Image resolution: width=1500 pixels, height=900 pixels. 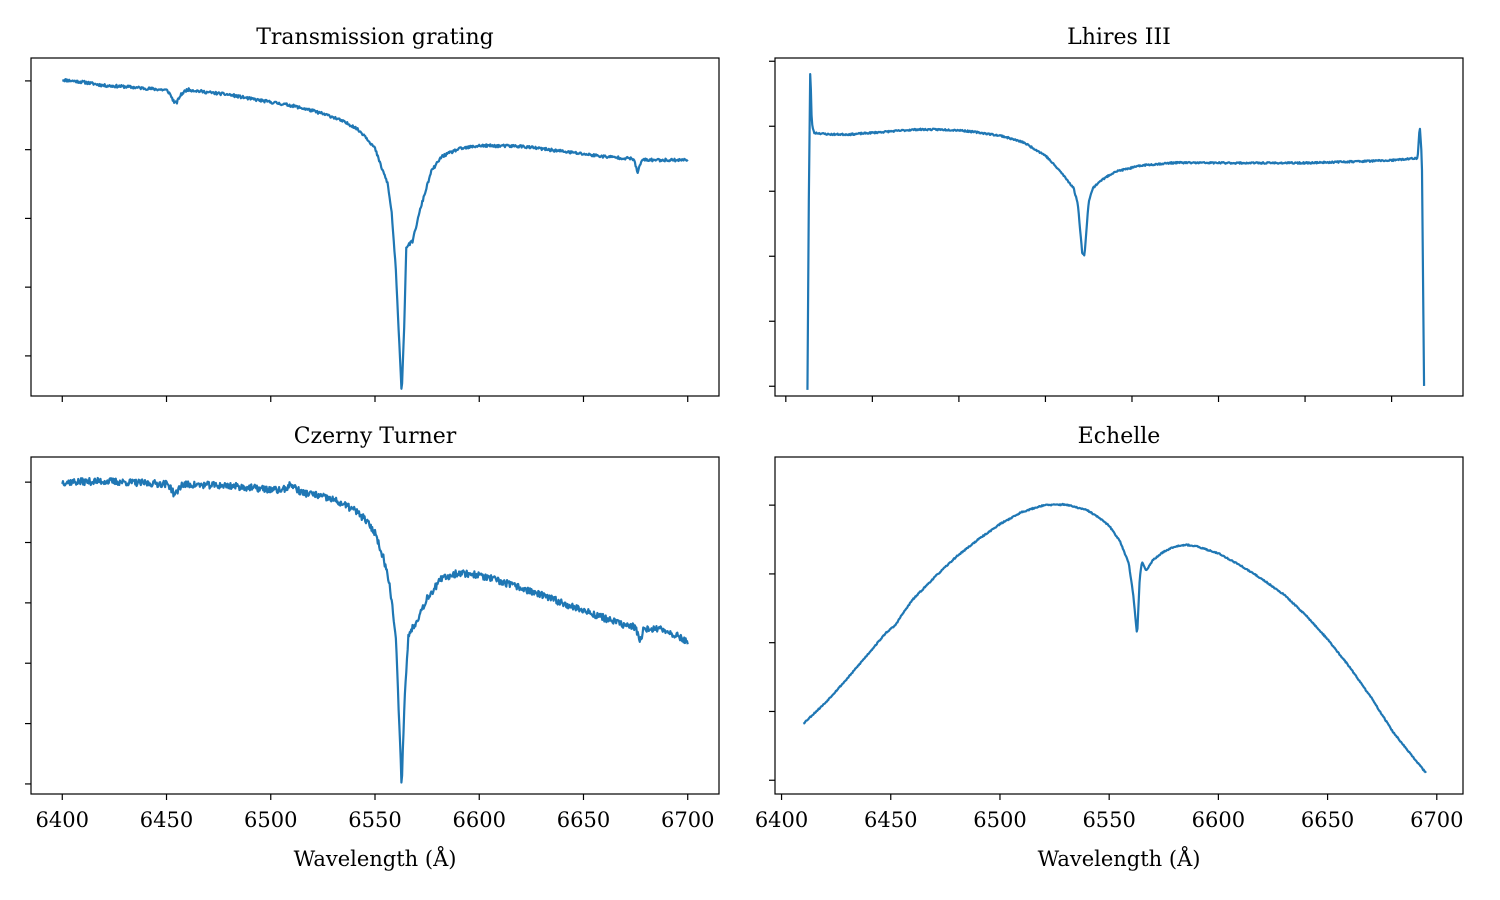 I want to click on panel-title: Transmission grating, so click(x=375, y=37).